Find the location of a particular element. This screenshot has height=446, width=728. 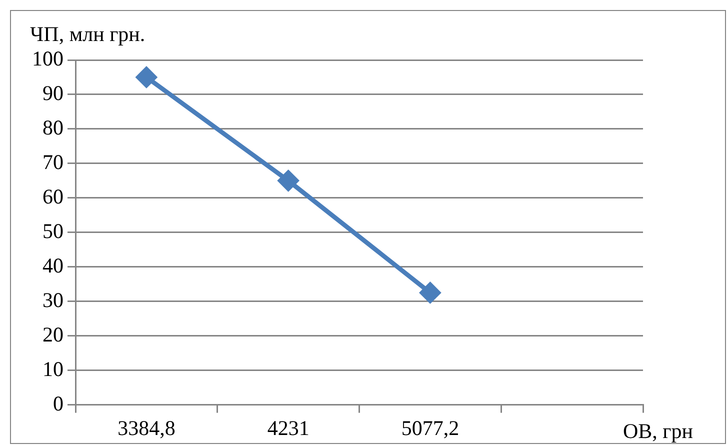

y-tick-label: 90 is located at coordinates (53, 92).